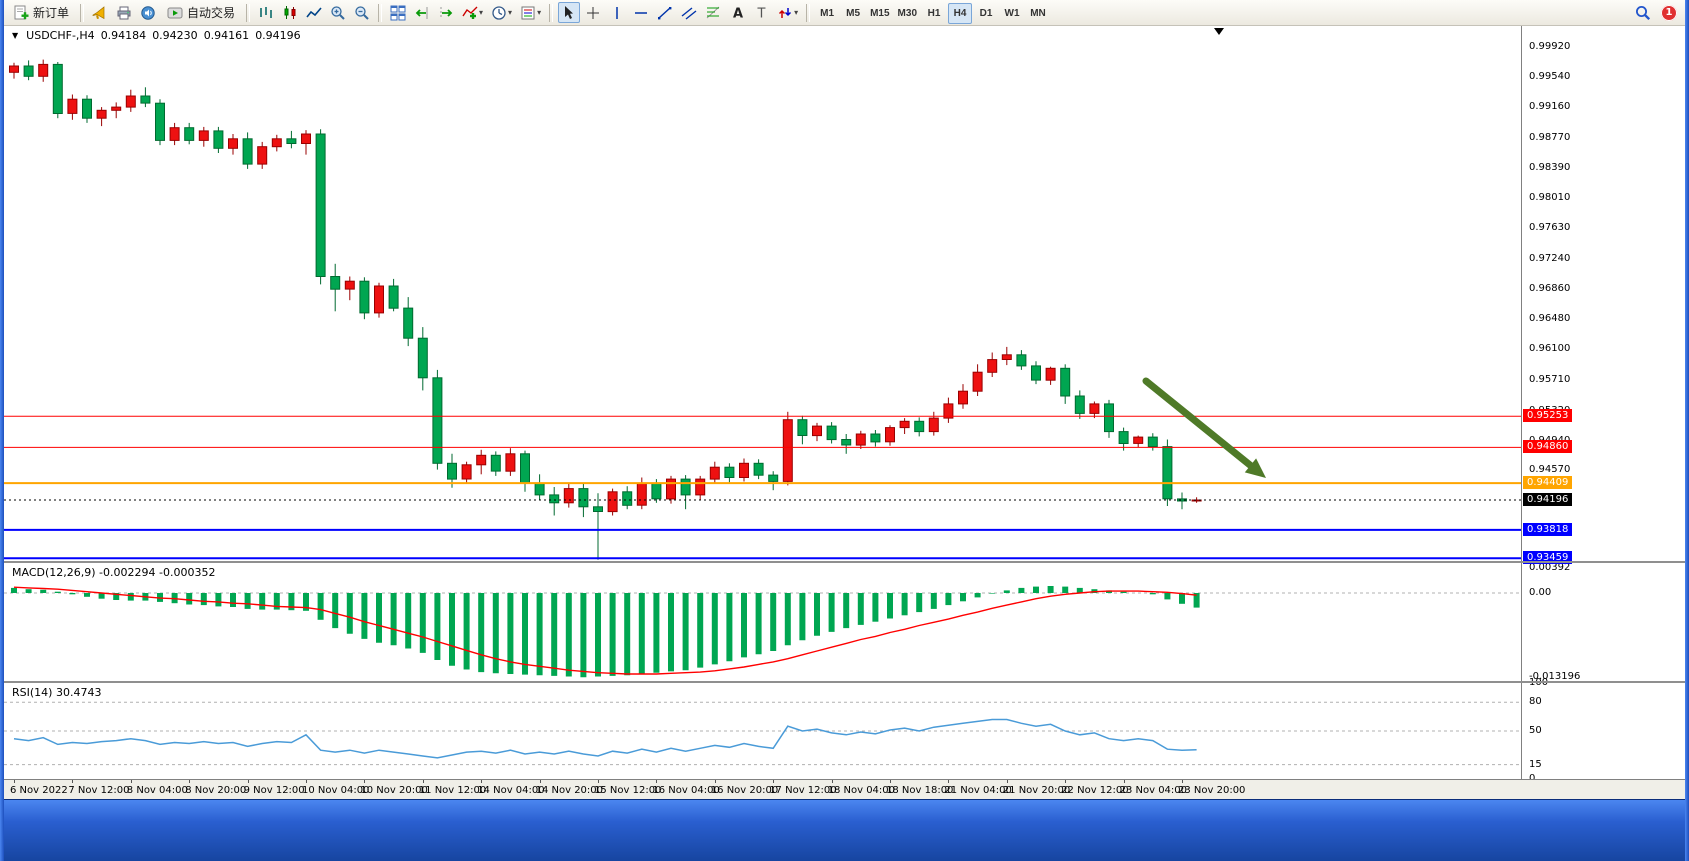 This screenshot has height=861, width=1689. I want to click on price-tick: 0.96860, so click(1550, 289).